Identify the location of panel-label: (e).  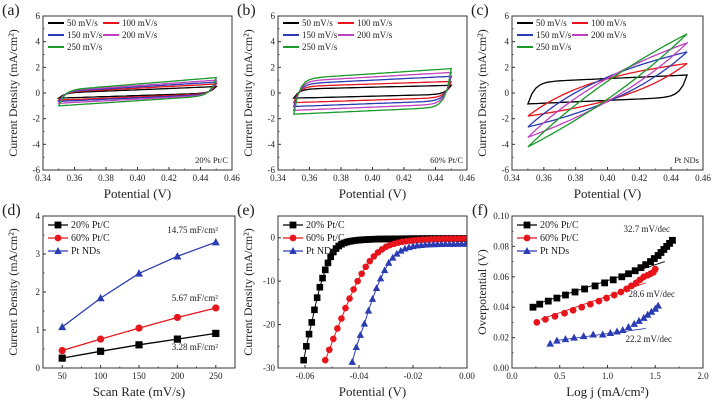
(246, 210).